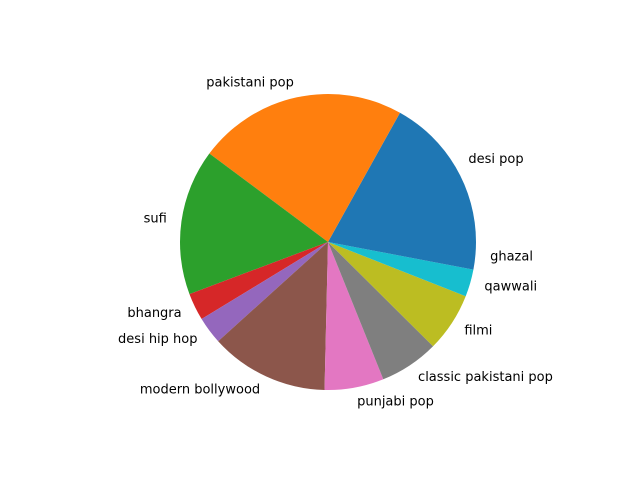 Image resolution: width=640 pixels, height=480 pixels. I want to click on pie-slice-filmi, so click(397, 294).